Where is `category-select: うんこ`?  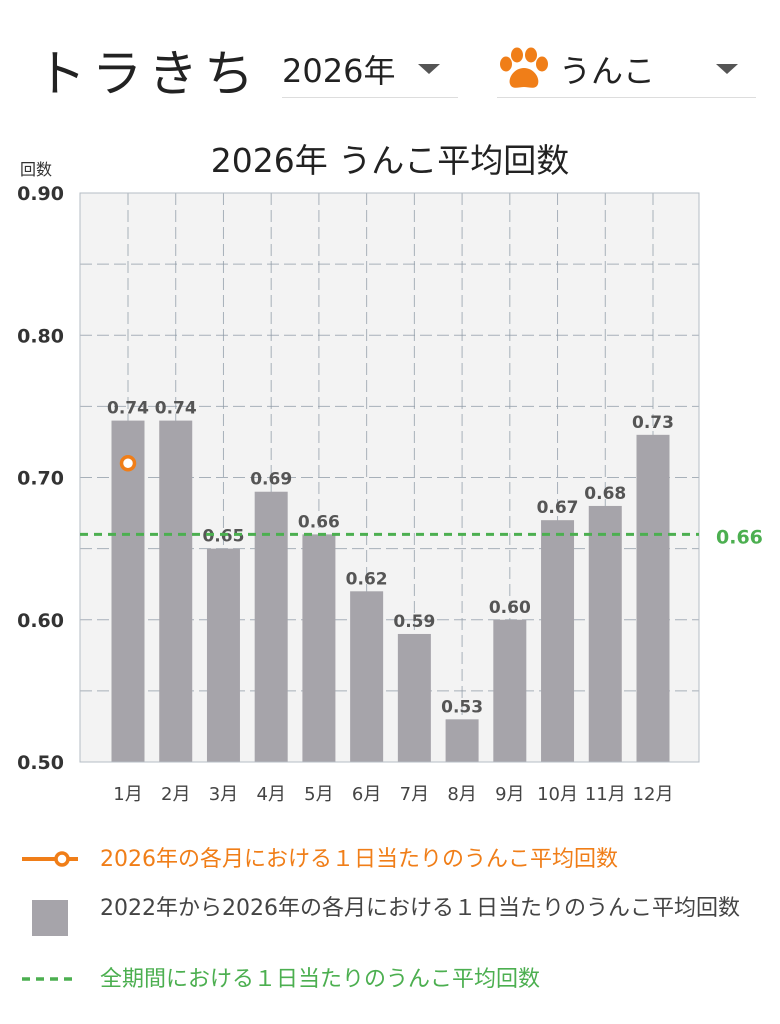 category-select: うんこ is located at coordinates (626, 69).